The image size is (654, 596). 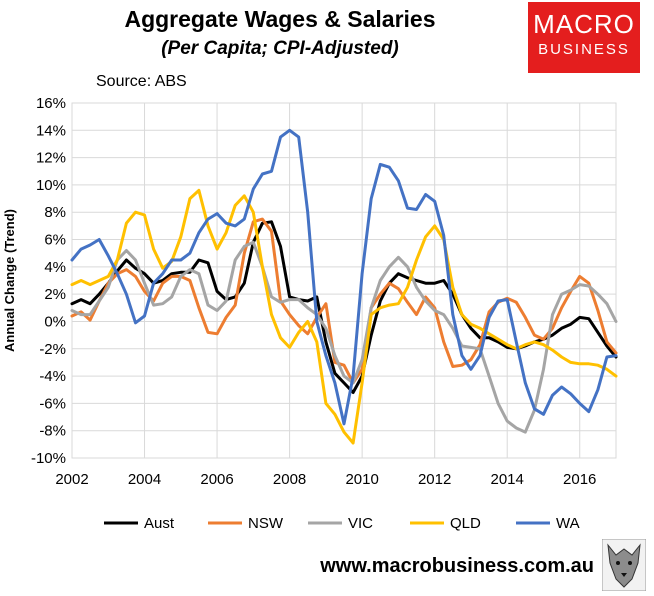 What do you see at coordinates (624, 565) in the screenshot?
I see `wolf-mascot-icon` at bounding box center [624, 565].